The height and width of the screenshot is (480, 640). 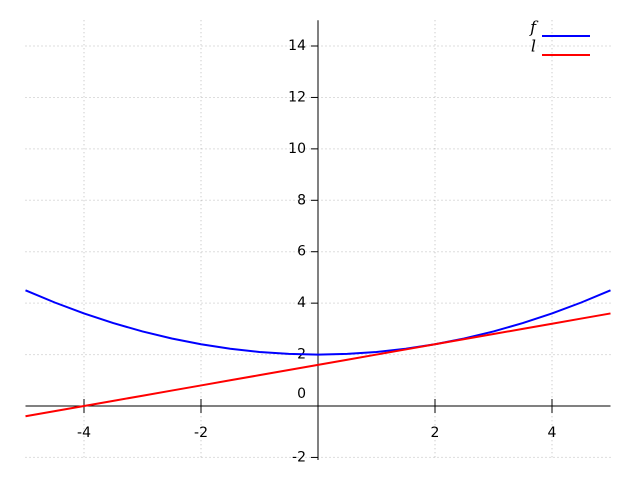 What do you see at coordinates (534, 27) in the screenshot?
I see `legend-label: f` at bounding box center [534, 27].